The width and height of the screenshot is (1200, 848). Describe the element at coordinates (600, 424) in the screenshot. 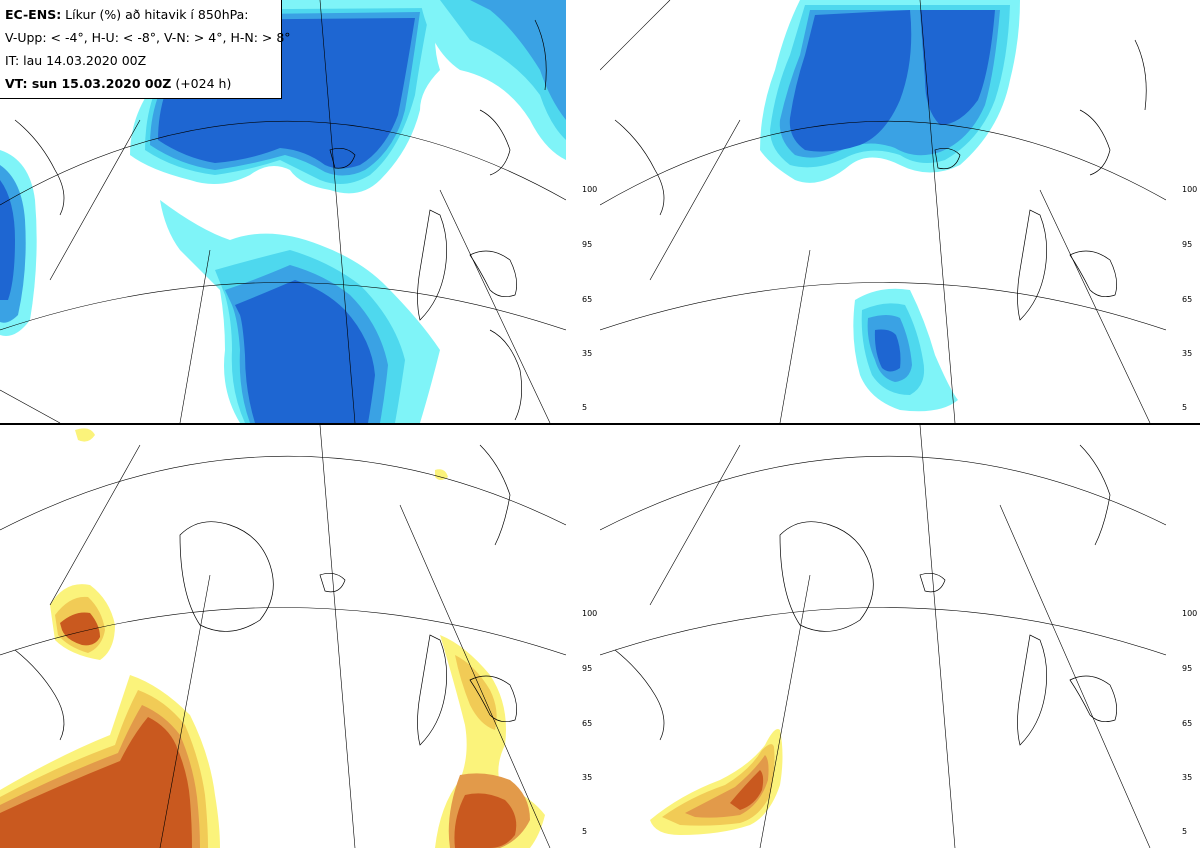

I see `panel-divider` at that location.